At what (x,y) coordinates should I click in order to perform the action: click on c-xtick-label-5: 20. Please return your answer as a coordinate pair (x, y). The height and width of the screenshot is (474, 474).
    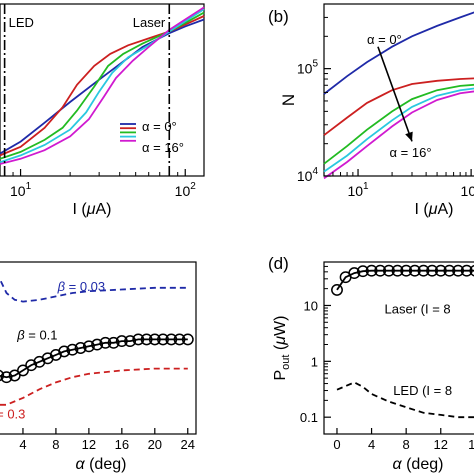
    Looking at the image, I should click on (155, 444).